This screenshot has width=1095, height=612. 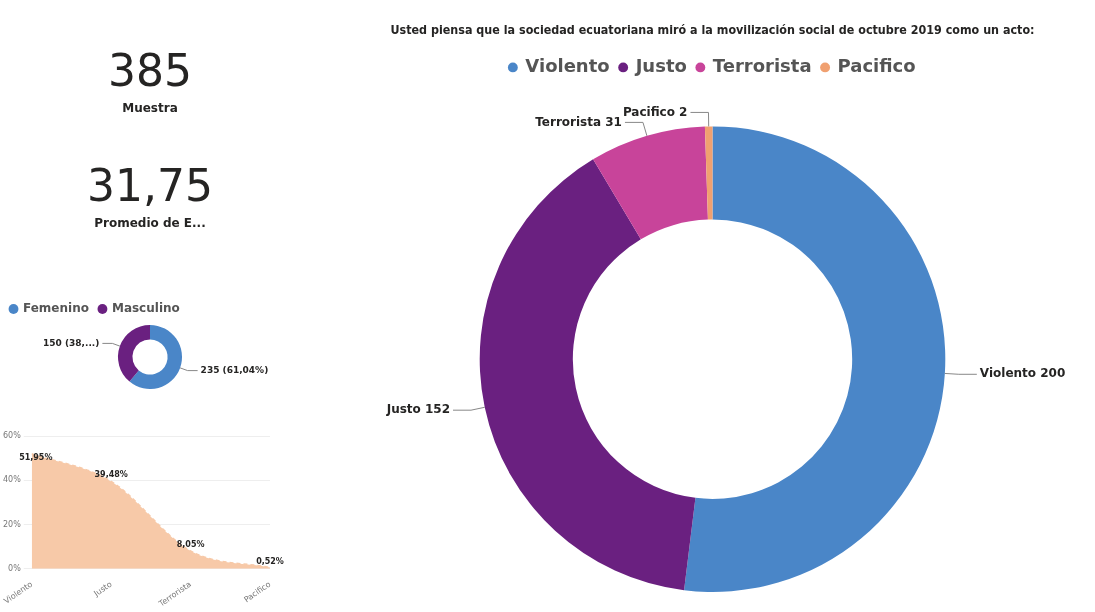 What do you see at coordinates (150, 71) in the screenshot?
I see `text: 385` at bounding box center [150, 71].